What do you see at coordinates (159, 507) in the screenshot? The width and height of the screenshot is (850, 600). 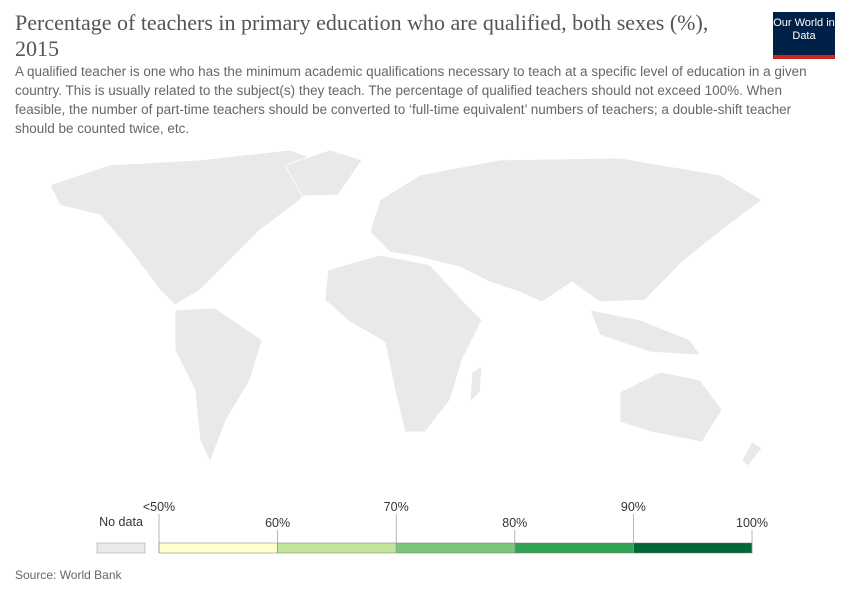 I see `legend-label: <50%` at bounding box center [159, 507].